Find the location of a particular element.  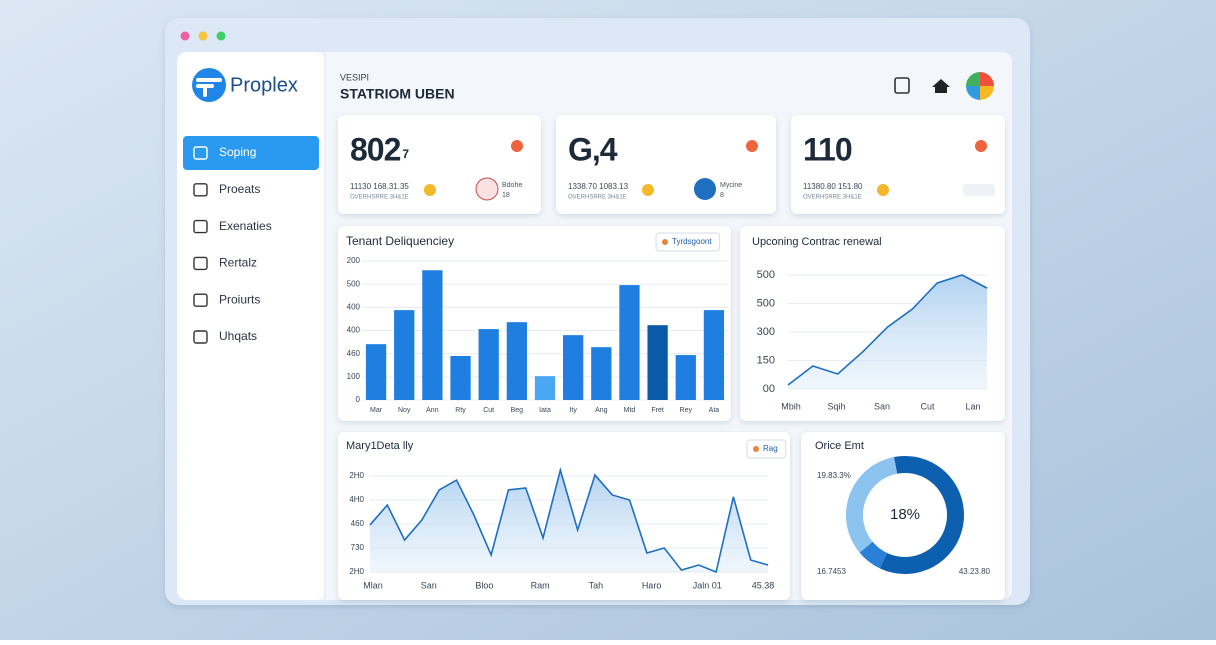

sidebar is located at coordinates (251, 326).